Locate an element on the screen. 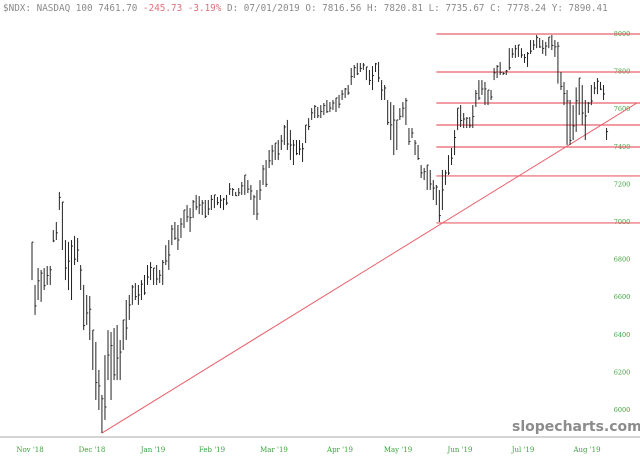 This screenshot has width=640, height=461. y-tick-label: 6800 is located at coordinates (622, 260).